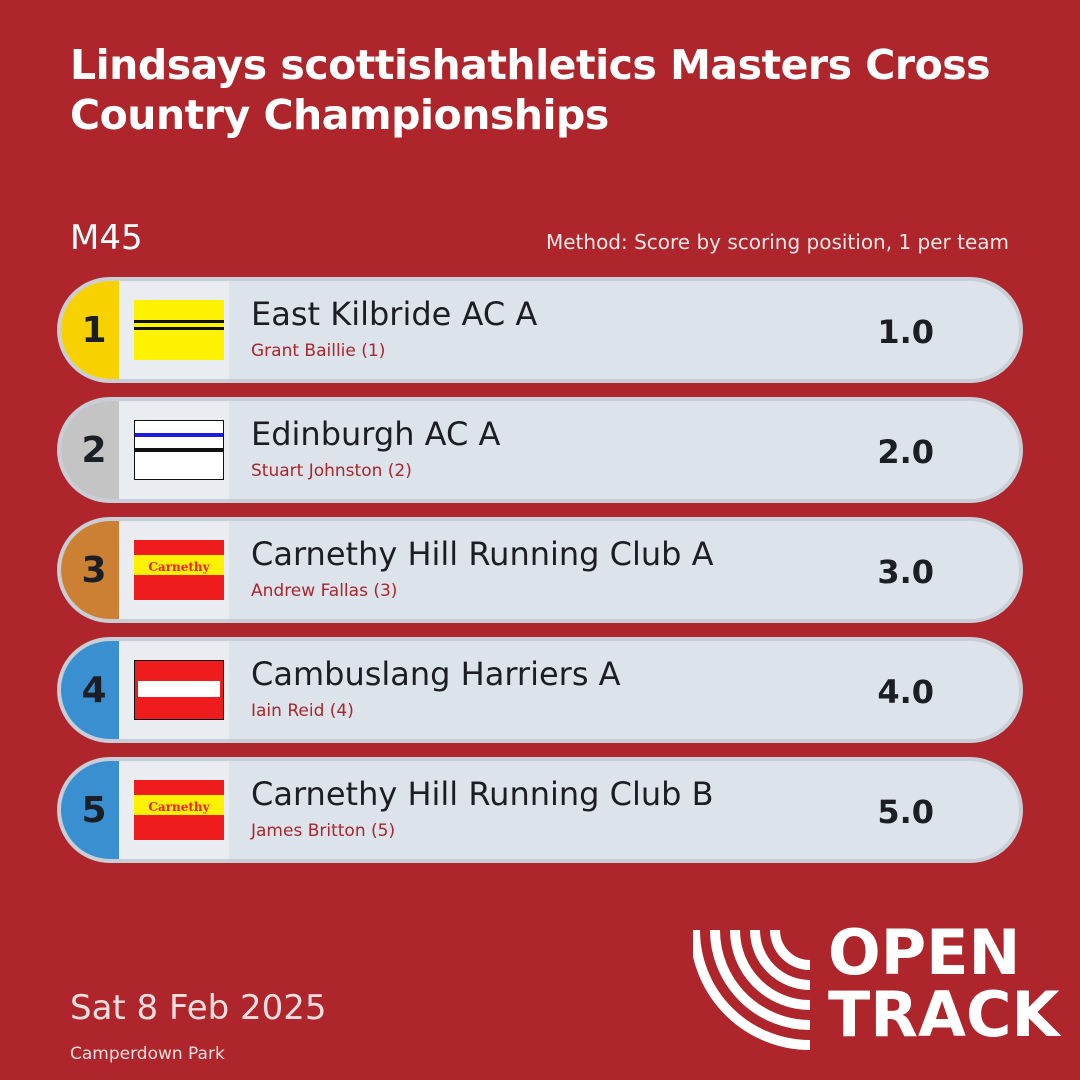 The width and height of the screenshot is (1080, 1080). What do you see at coordinates (198, 1008) in the screenshot?
I see `event-date: Sat 8 Feb 2025` at bounding box center [198, 1008].